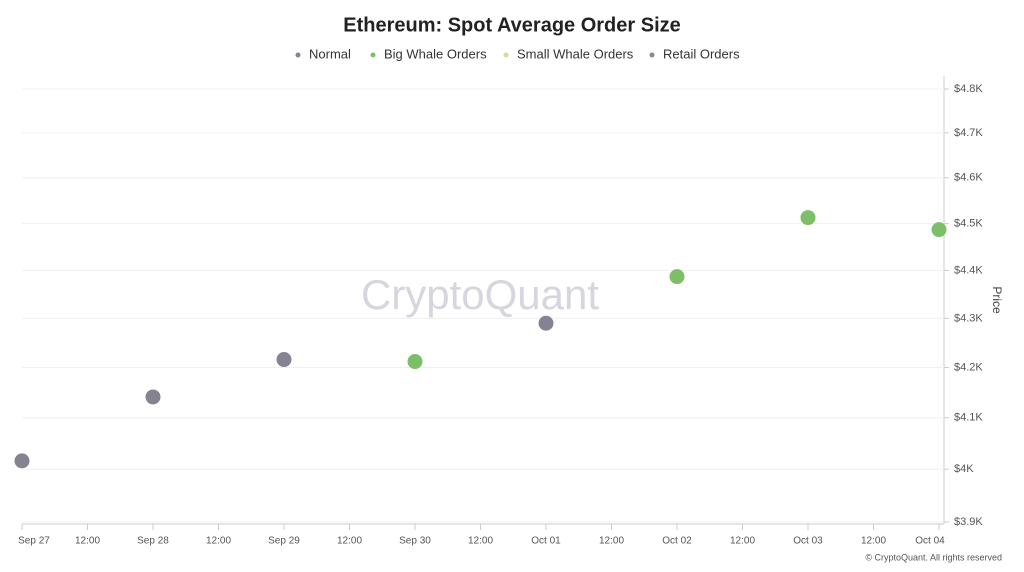  What do you see at coordinates (968, 223) in the screenshot?
I see `y-tick-label: $4.5K` at bounding box center [968, 223].